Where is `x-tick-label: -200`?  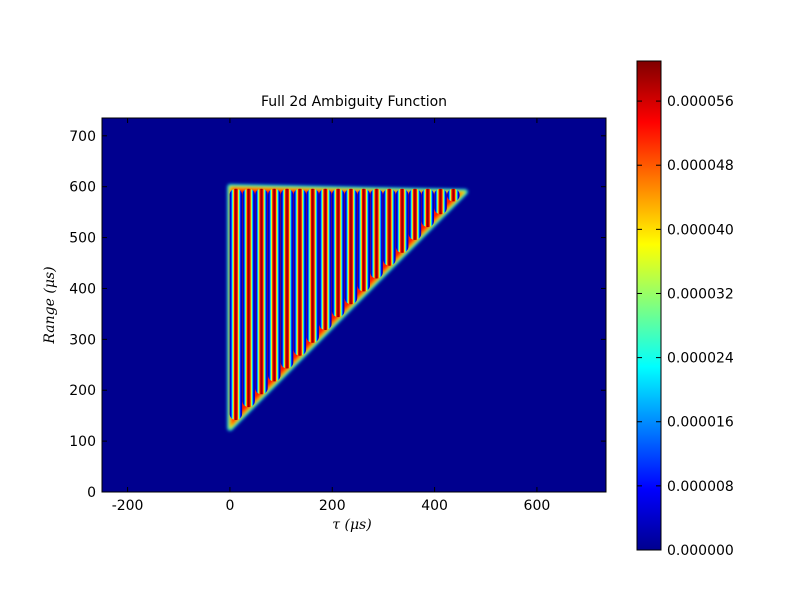 x-tick-label: -200 is located at coordinates (128, 506).